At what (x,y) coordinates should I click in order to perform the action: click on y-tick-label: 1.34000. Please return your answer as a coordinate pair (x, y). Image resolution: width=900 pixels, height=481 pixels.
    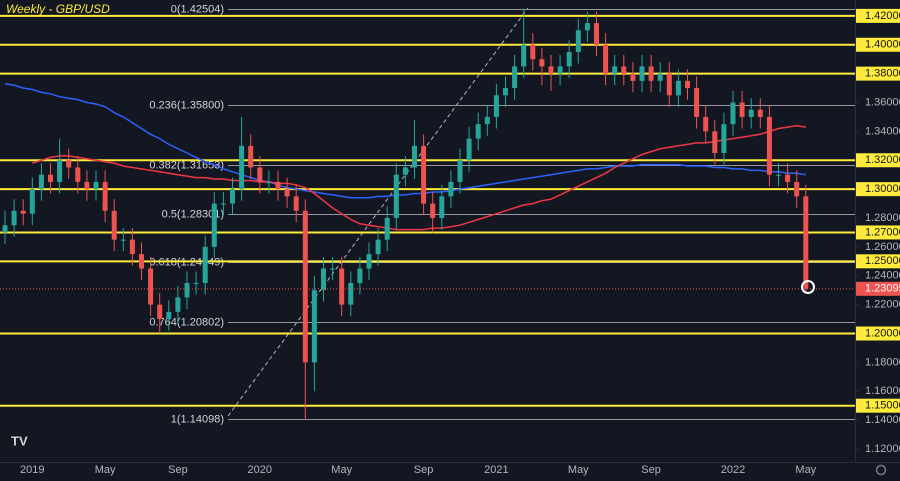
    Looking at the image, I should click on (882, 131).